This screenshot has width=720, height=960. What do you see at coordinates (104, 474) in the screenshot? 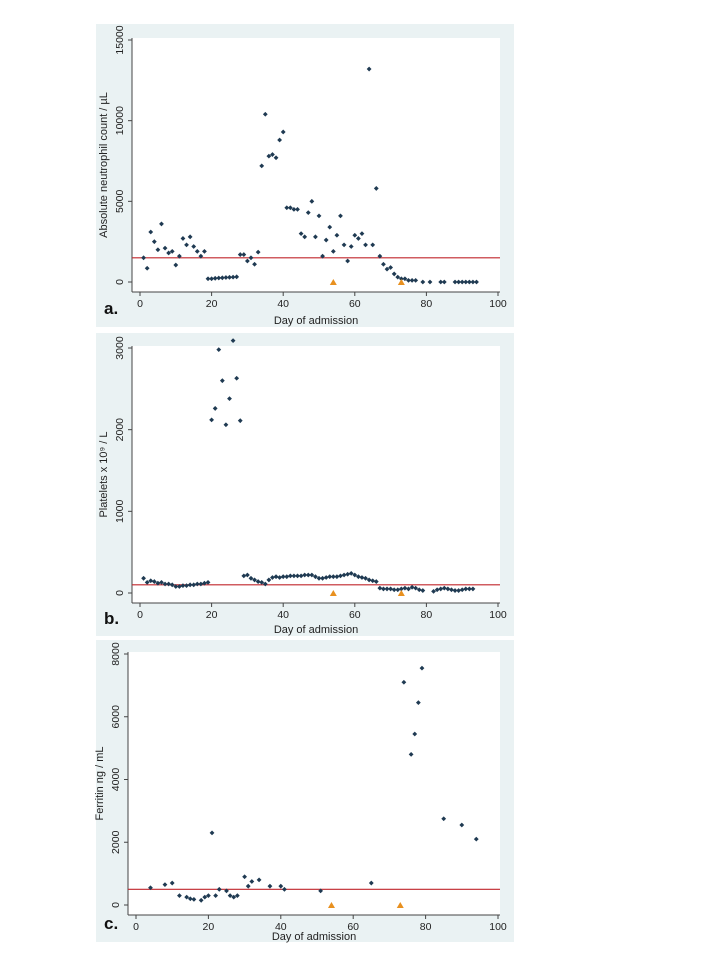
I see `y-axis-label-b: Platelets x 10⁹ / L` at bounding box center [104, 474].